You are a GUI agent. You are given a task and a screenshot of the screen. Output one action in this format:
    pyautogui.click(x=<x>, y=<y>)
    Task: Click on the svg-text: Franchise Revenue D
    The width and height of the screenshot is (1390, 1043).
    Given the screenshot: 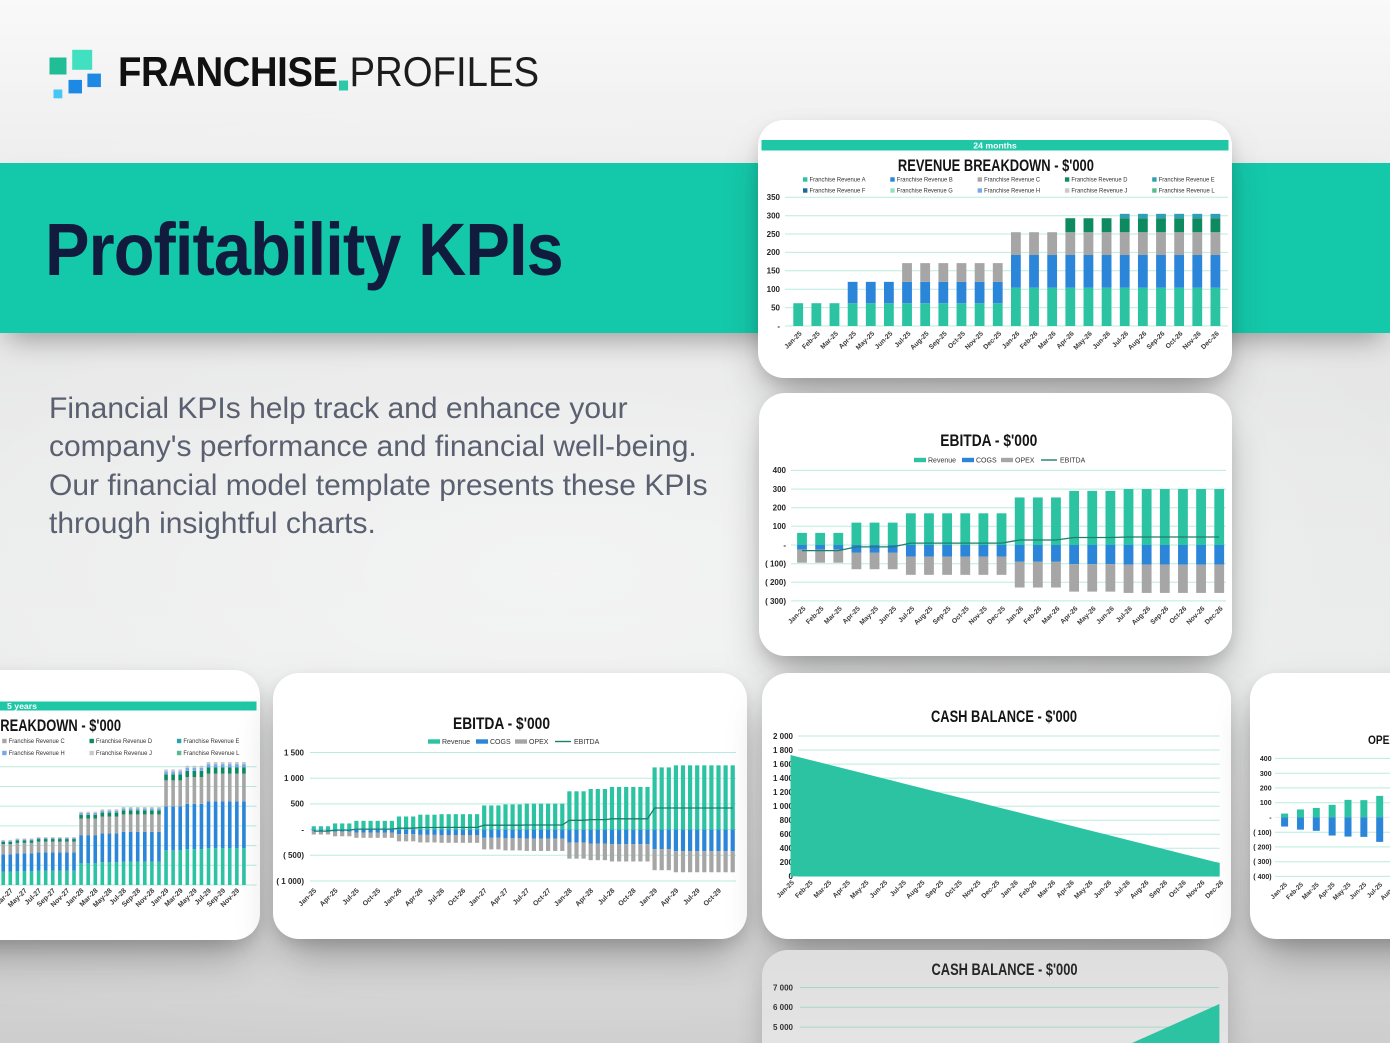 What is the action you would take?
    pyautogui.click(x=124, y=741)
    